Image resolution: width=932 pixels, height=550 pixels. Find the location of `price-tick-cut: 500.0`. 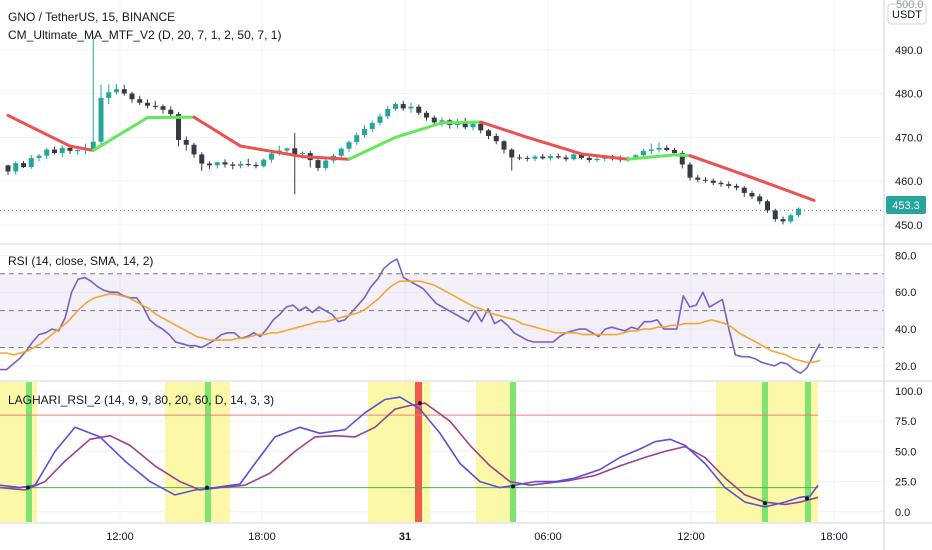

price-tick-cut: 500.0 is located at coordinates (910, 5).